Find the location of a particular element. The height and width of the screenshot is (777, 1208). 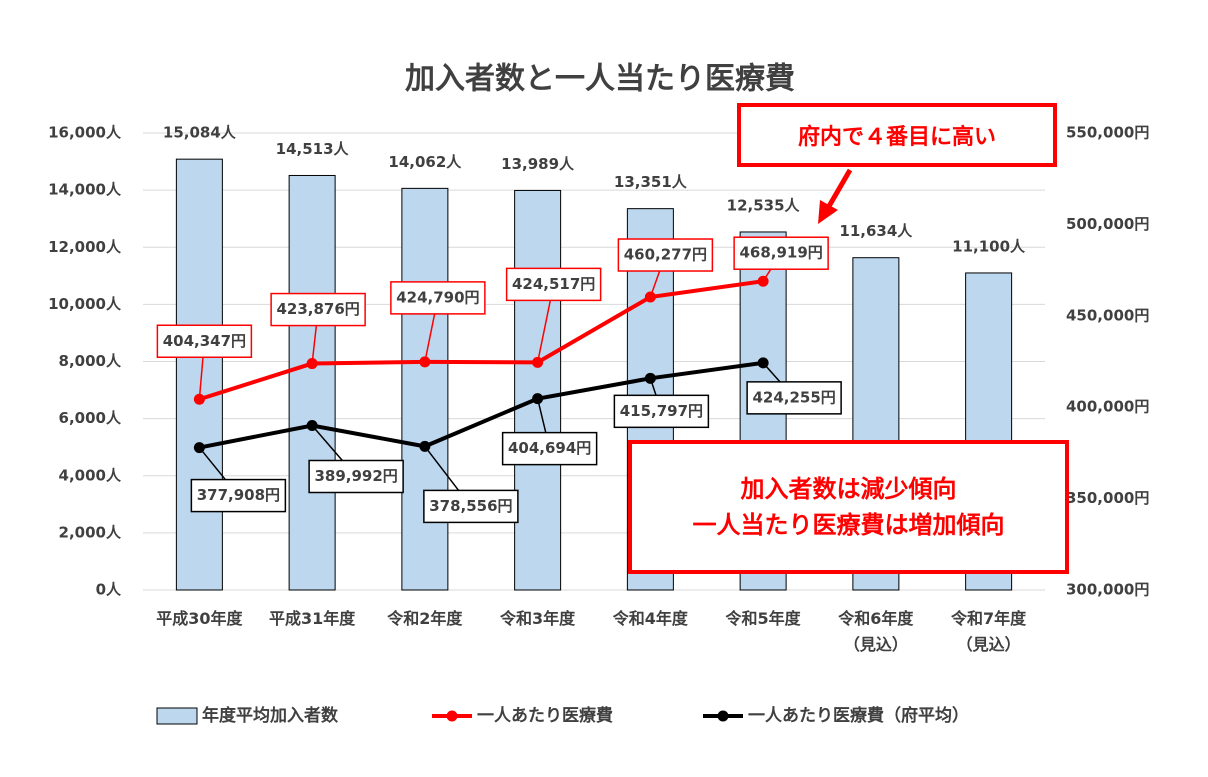

data-label: 468,919円 is located at coordinates (780, 253).